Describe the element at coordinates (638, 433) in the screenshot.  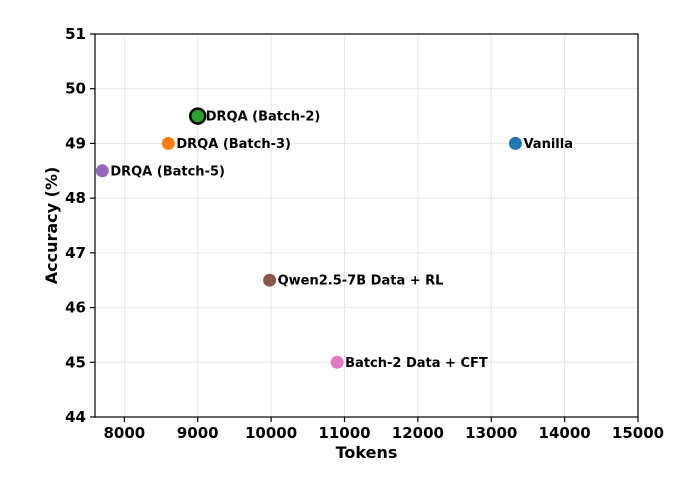
I see `x-tick-label: 15000` at that location.